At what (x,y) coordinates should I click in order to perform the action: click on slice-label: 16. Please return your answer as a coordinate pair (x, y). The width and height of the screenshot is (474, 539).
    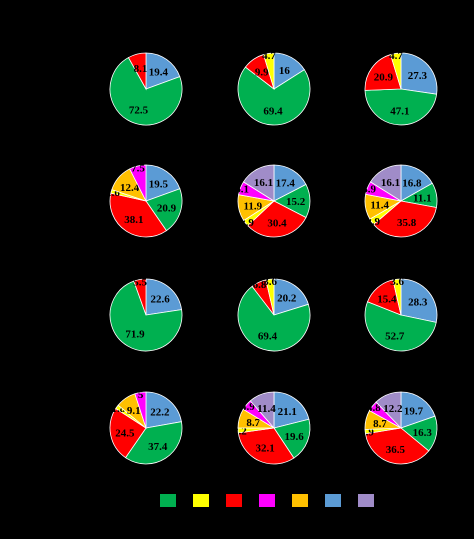
    Looking at the image, I should click on (285, 71).